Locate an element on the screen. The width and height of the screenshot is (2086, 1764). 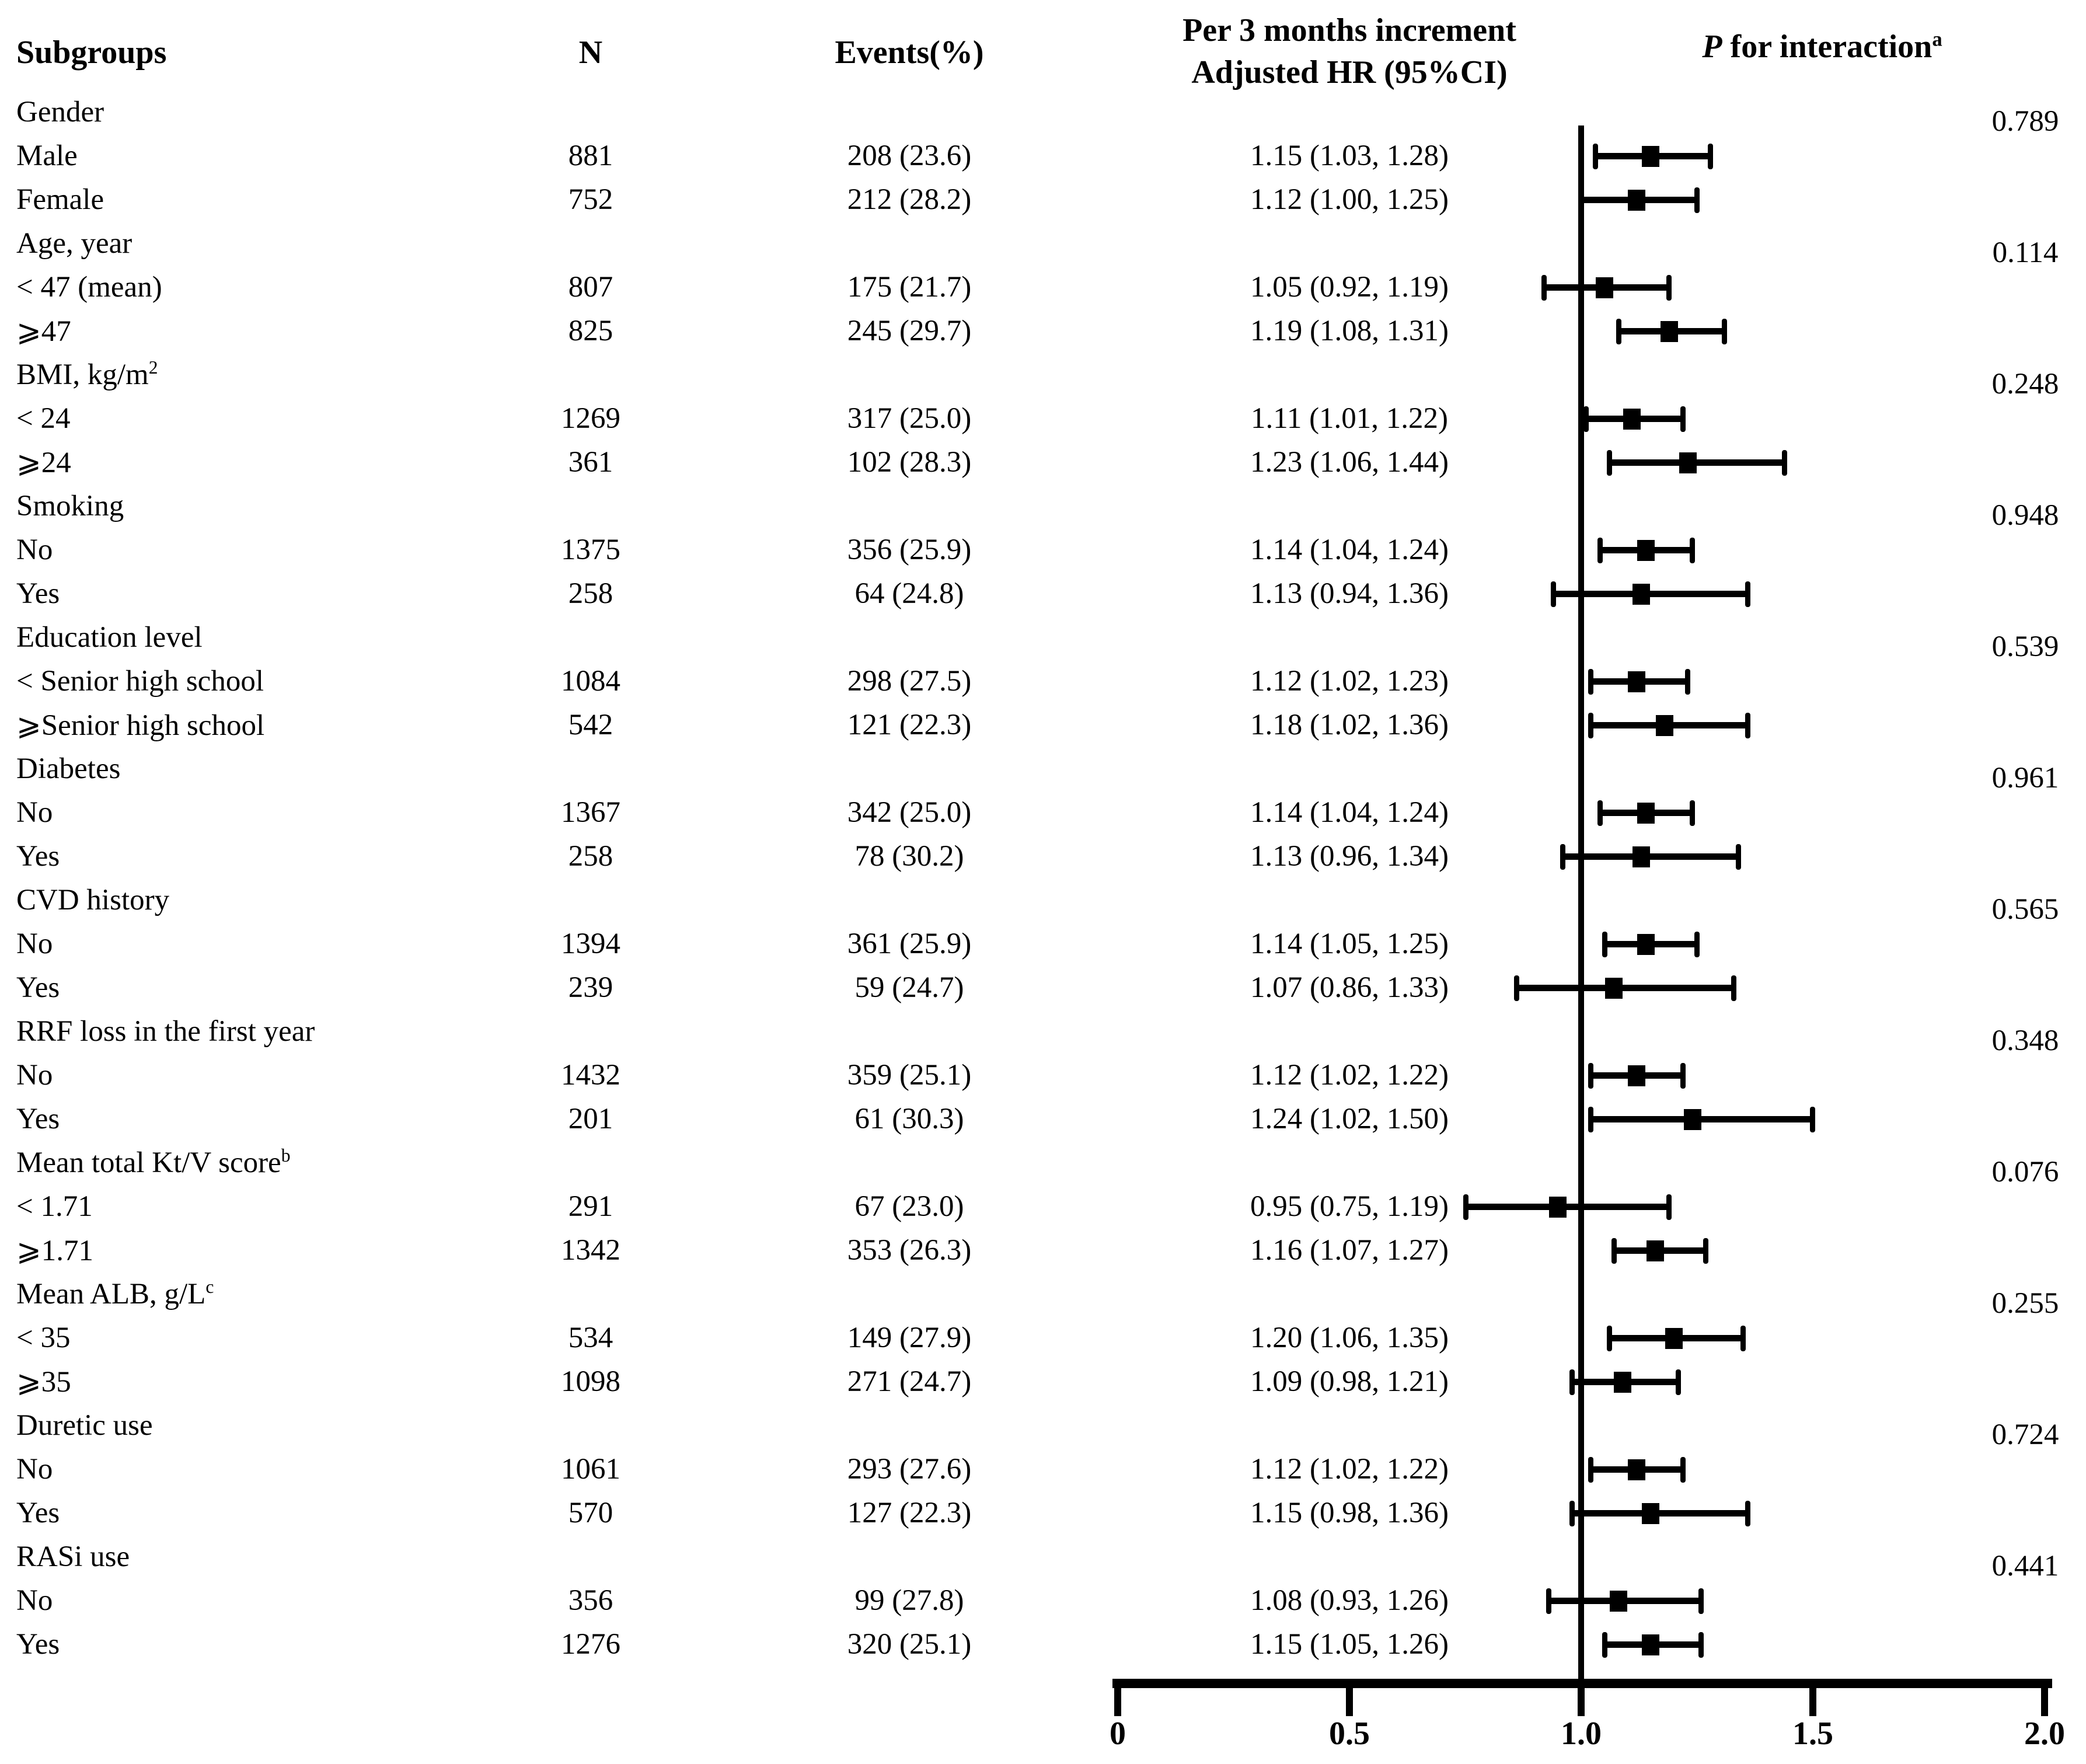
hr-ci-text: 1.15 (1.05, 1.26) is located at coordinates (1349, 1645).